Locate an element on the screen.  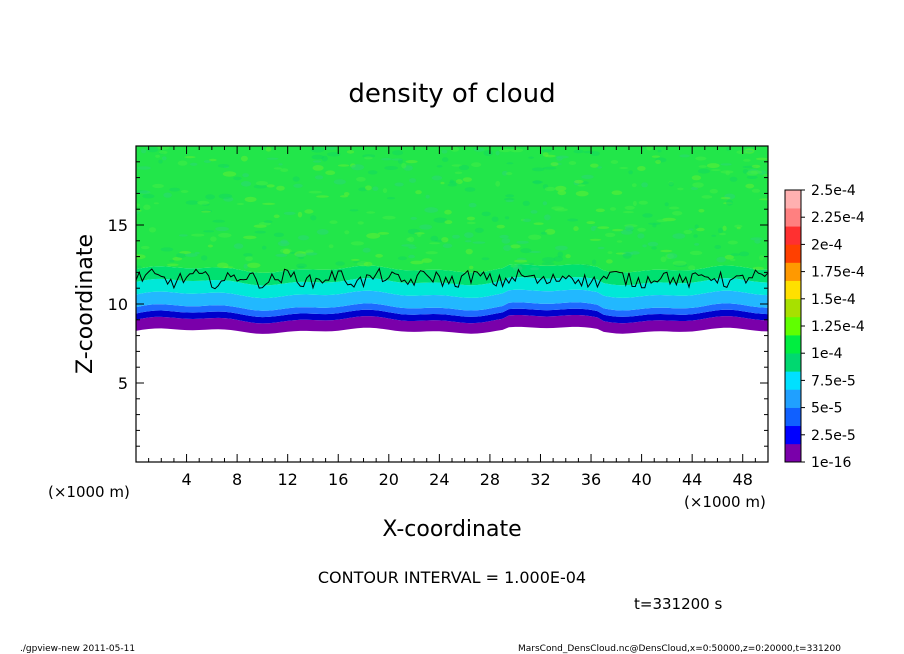
colorbar-label: 2e-4 is located at coordinates (827, 245).